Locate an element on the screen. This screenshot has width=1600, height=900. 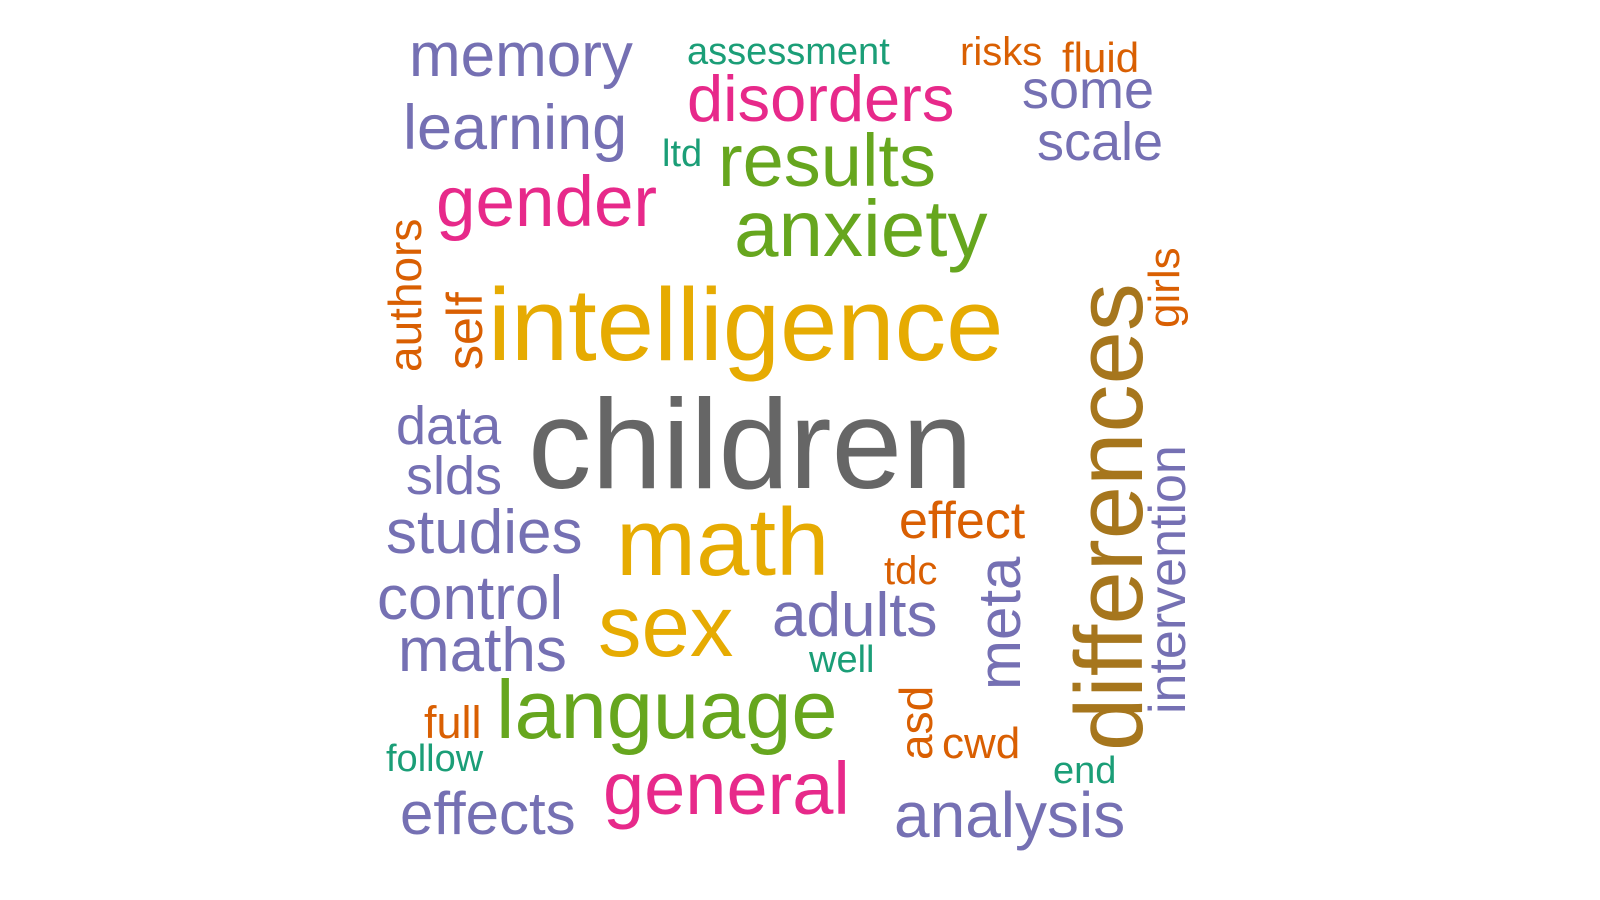
word-end: end is located at coordinates (1085, 771).